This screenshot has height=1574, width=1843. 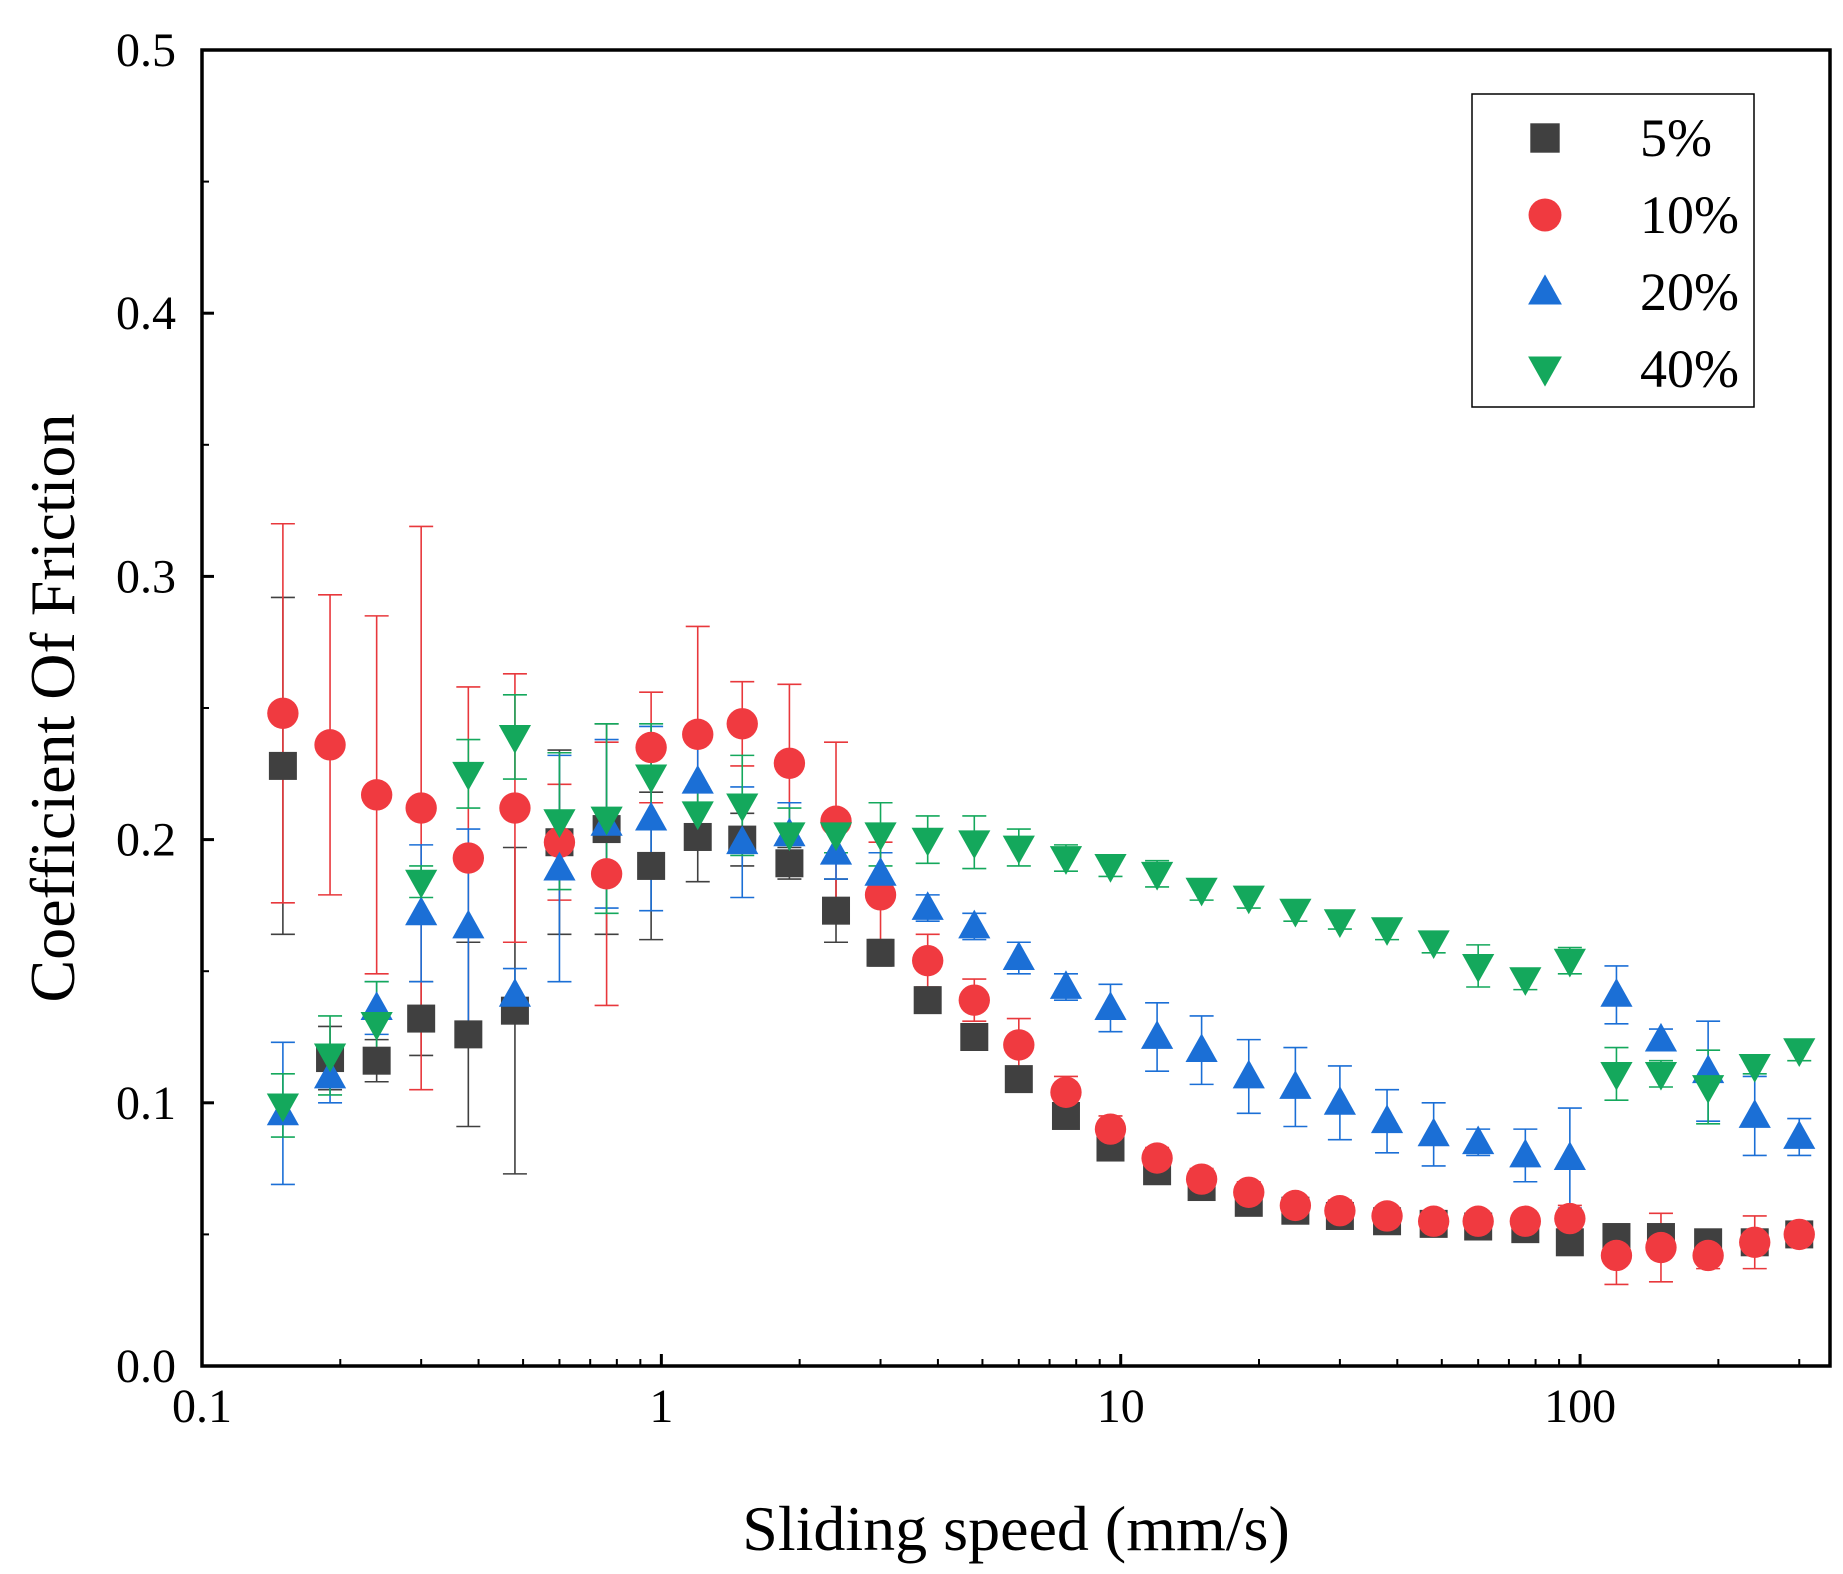 What do you see at coordinates (986, 1393) in the screenshot?
I see `x-axis: 0.1 1 10 100` at bounding box center [986, 1393].